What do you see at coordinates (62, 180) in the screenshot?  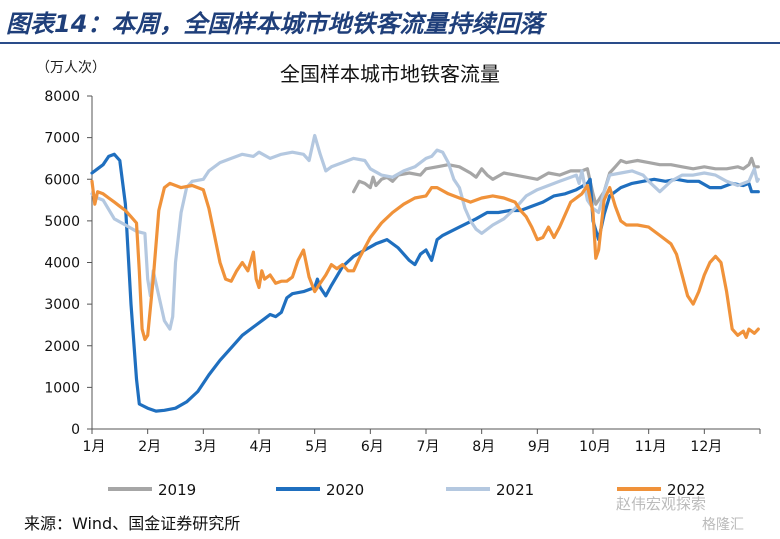 I see `y-tick-label: 6000` at bounding box center [62, 180].